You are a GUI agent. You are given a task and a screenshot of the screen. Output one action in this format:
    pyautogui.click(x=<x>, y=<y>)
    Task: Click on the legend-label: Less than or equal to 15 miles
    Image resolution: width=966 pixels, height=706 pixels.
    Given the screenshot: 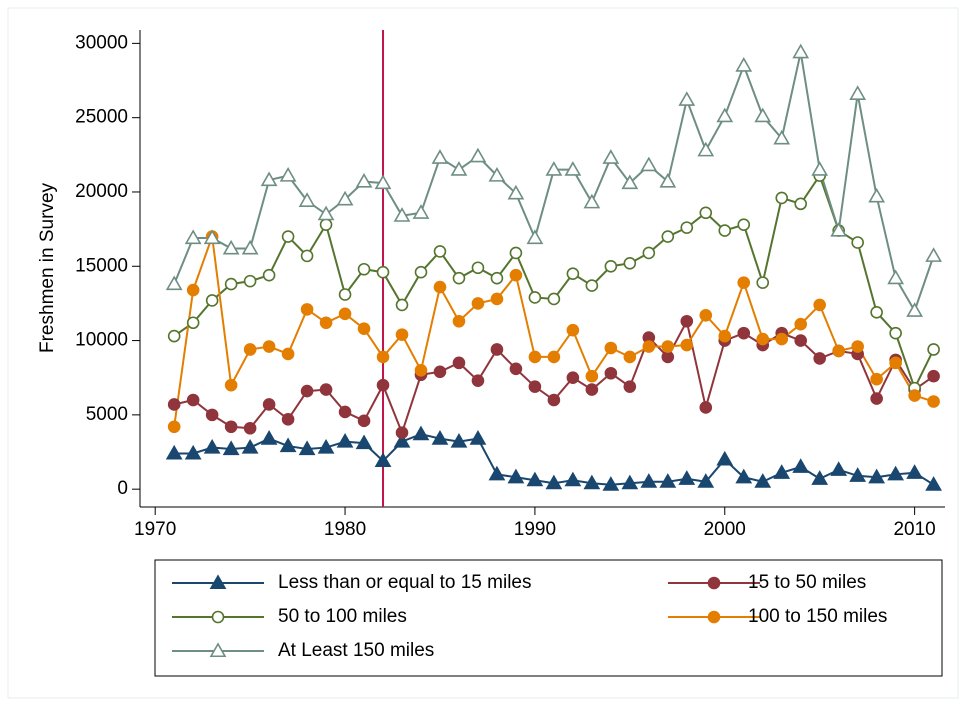 What is the action you would take?
    pyautogui.click(x=405, y=582)
    